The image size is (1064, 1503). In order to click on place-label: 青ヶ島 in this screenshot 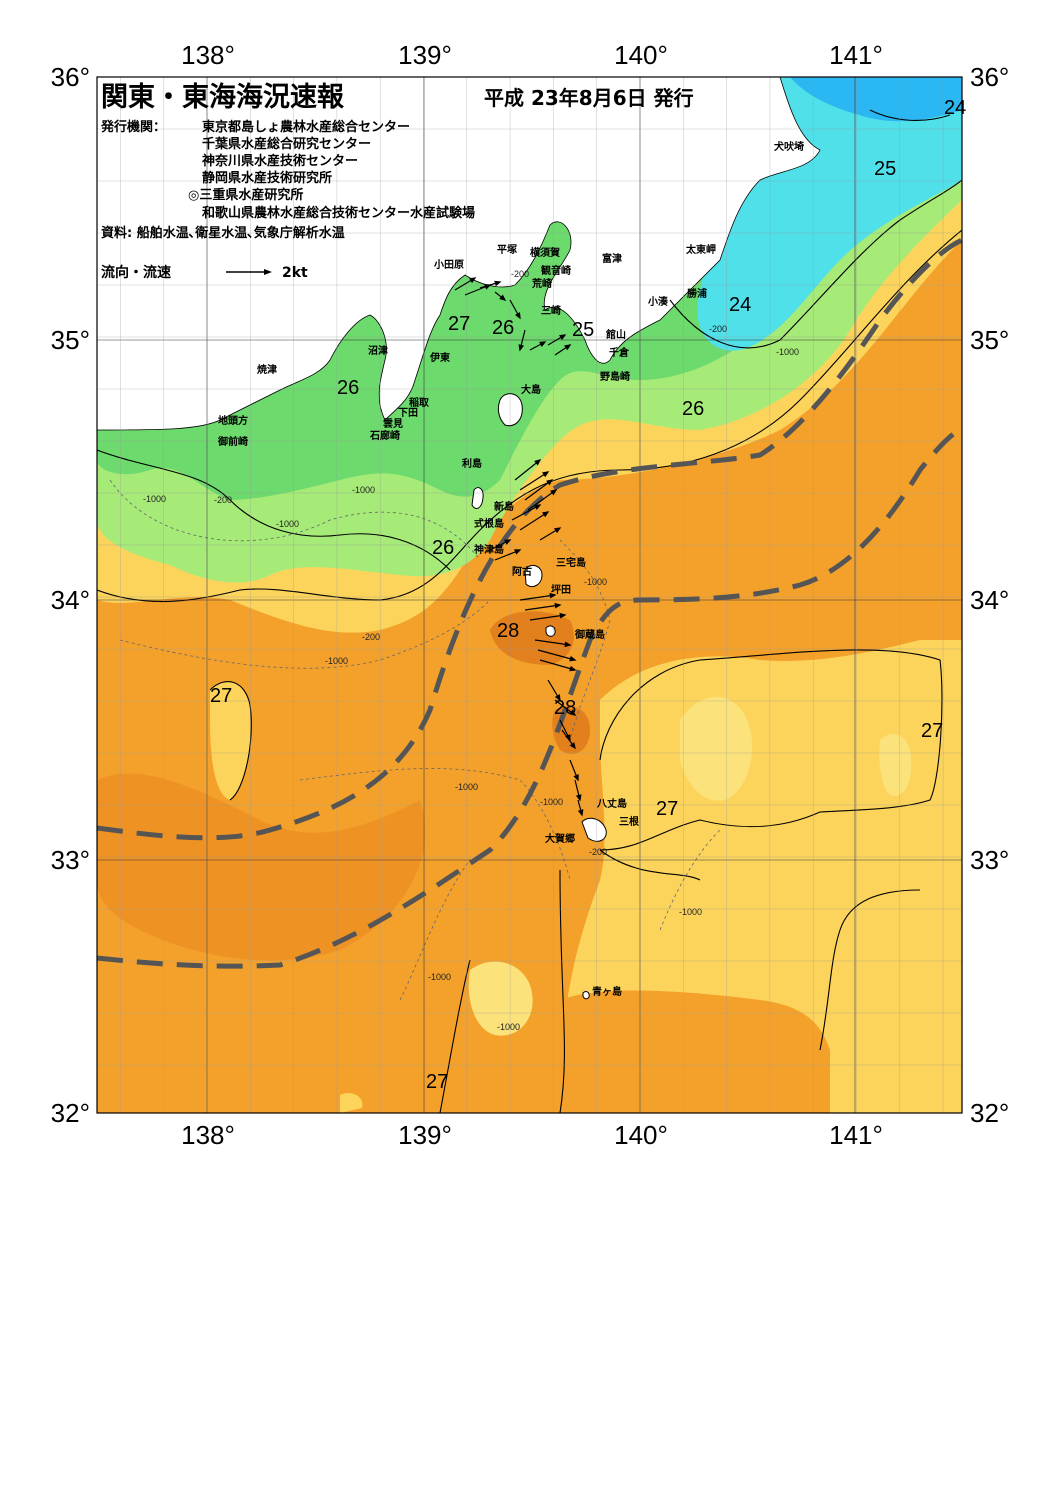, I will do `click(607, 991)`.